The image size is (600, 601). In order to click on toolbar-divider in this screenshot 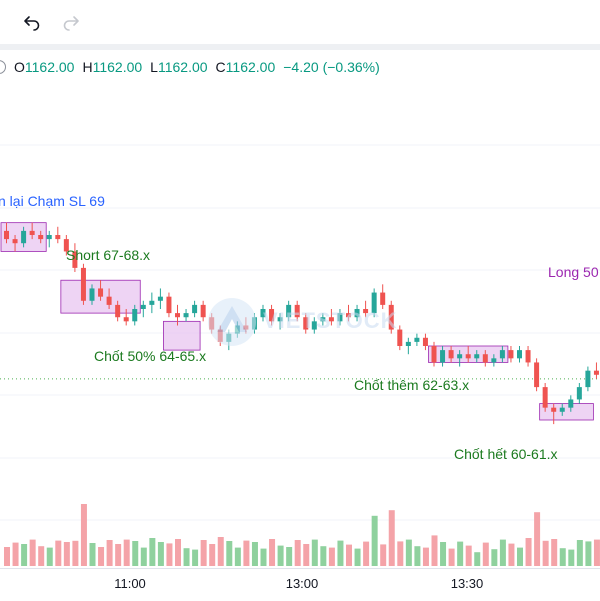, I will do `click(300, 47)`.